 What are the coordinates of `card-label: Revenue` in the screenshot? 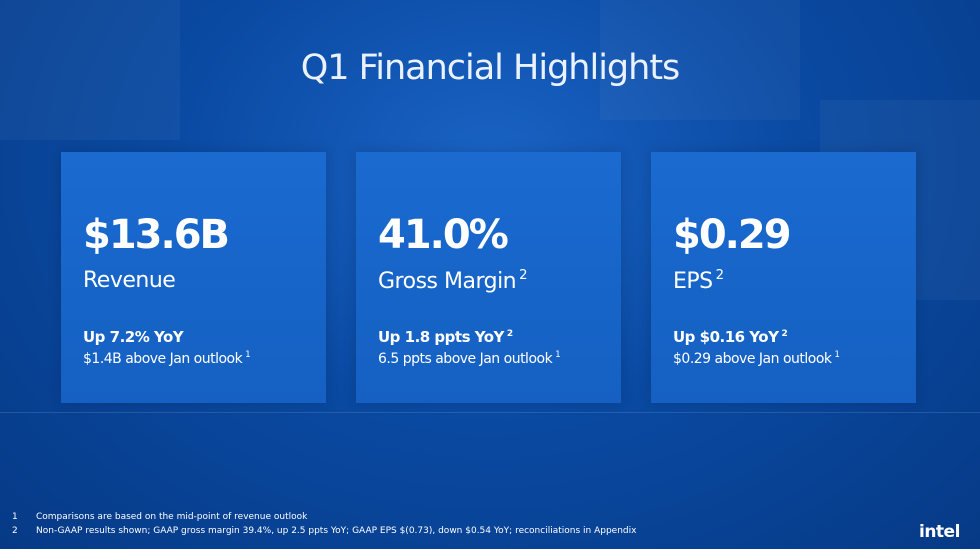 It's located at (129, 280).